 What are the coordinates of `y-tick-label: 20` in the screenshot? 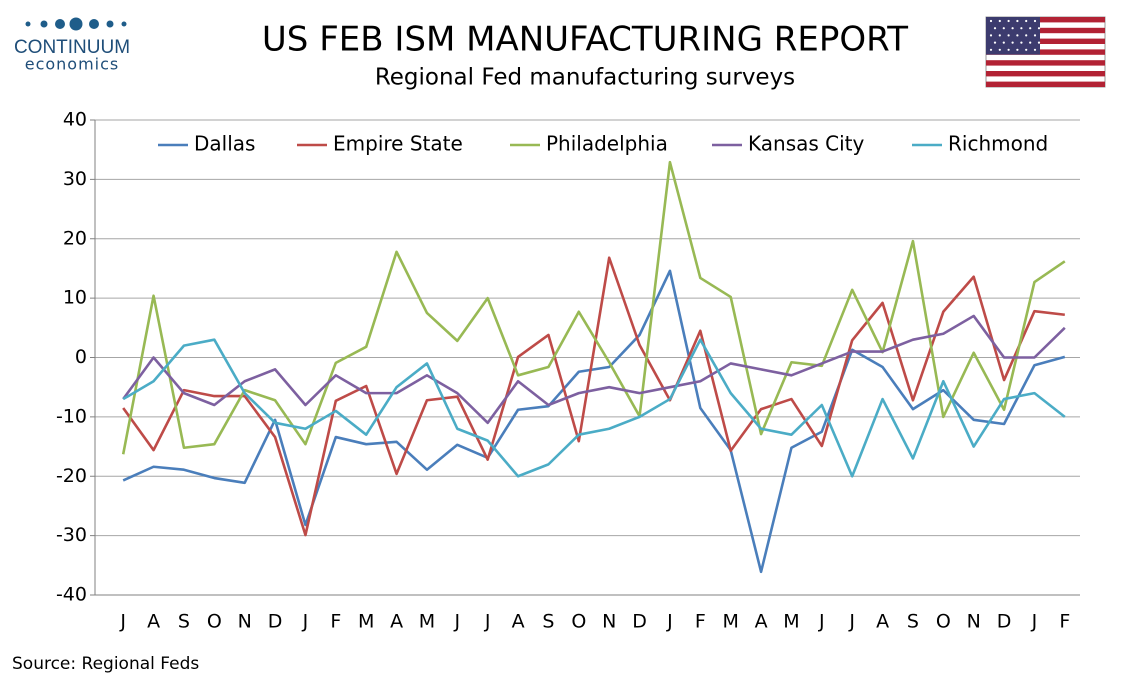 It's located at (75, 238).